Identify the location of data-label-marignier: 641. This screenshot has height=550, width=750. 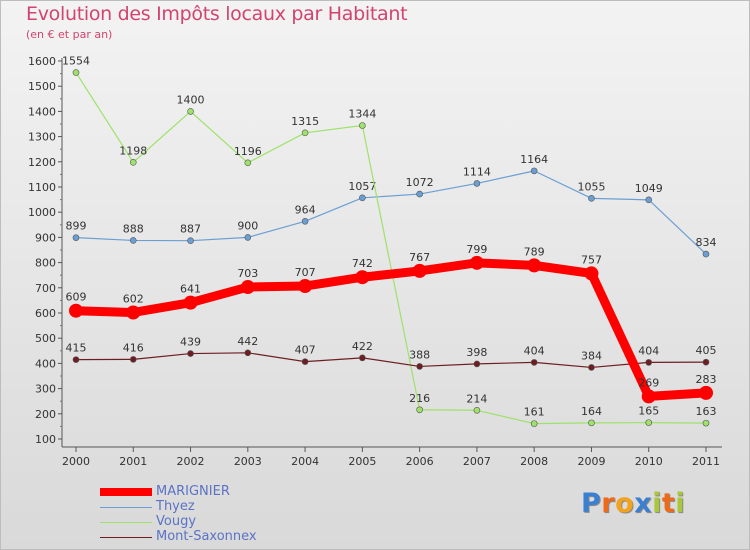
(190, 289).